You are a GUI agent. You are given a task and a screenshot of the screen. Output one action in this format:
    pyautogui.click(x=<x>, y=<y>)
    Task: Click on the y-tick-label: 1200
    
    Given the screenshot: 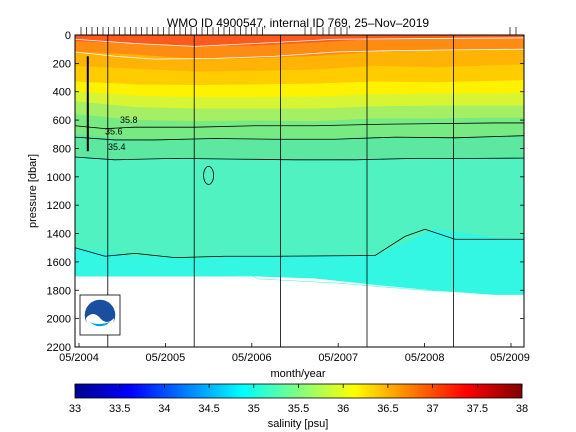 What is the action you would take?
    pyautogui.click(x=59, y=206)
    